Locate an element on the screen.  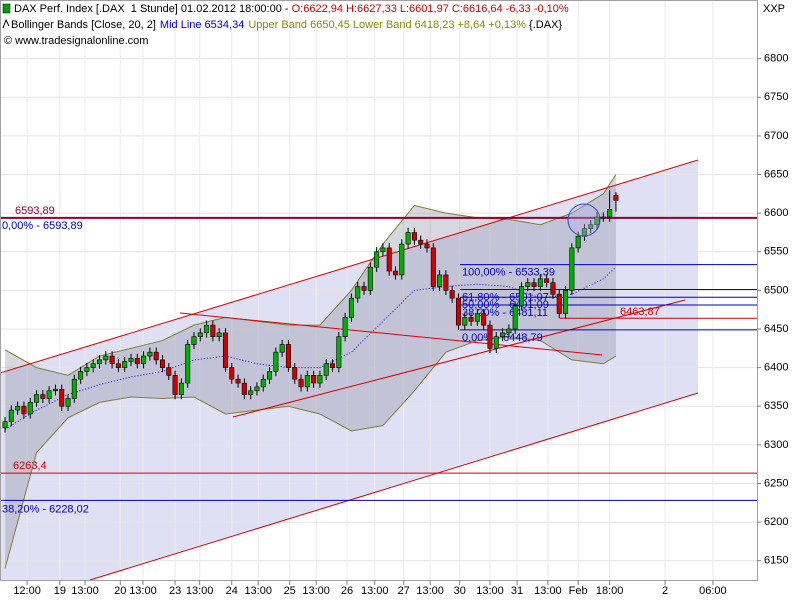
x-tick-label: 24 is located at coordinates (232, 591).